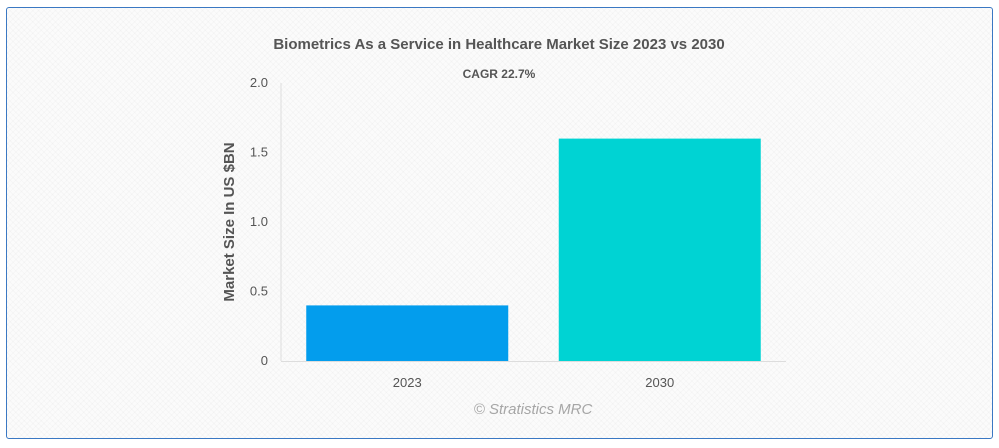 This screenshot has height=448, width=999. I want to click on bar-2023, so click(407, 333).